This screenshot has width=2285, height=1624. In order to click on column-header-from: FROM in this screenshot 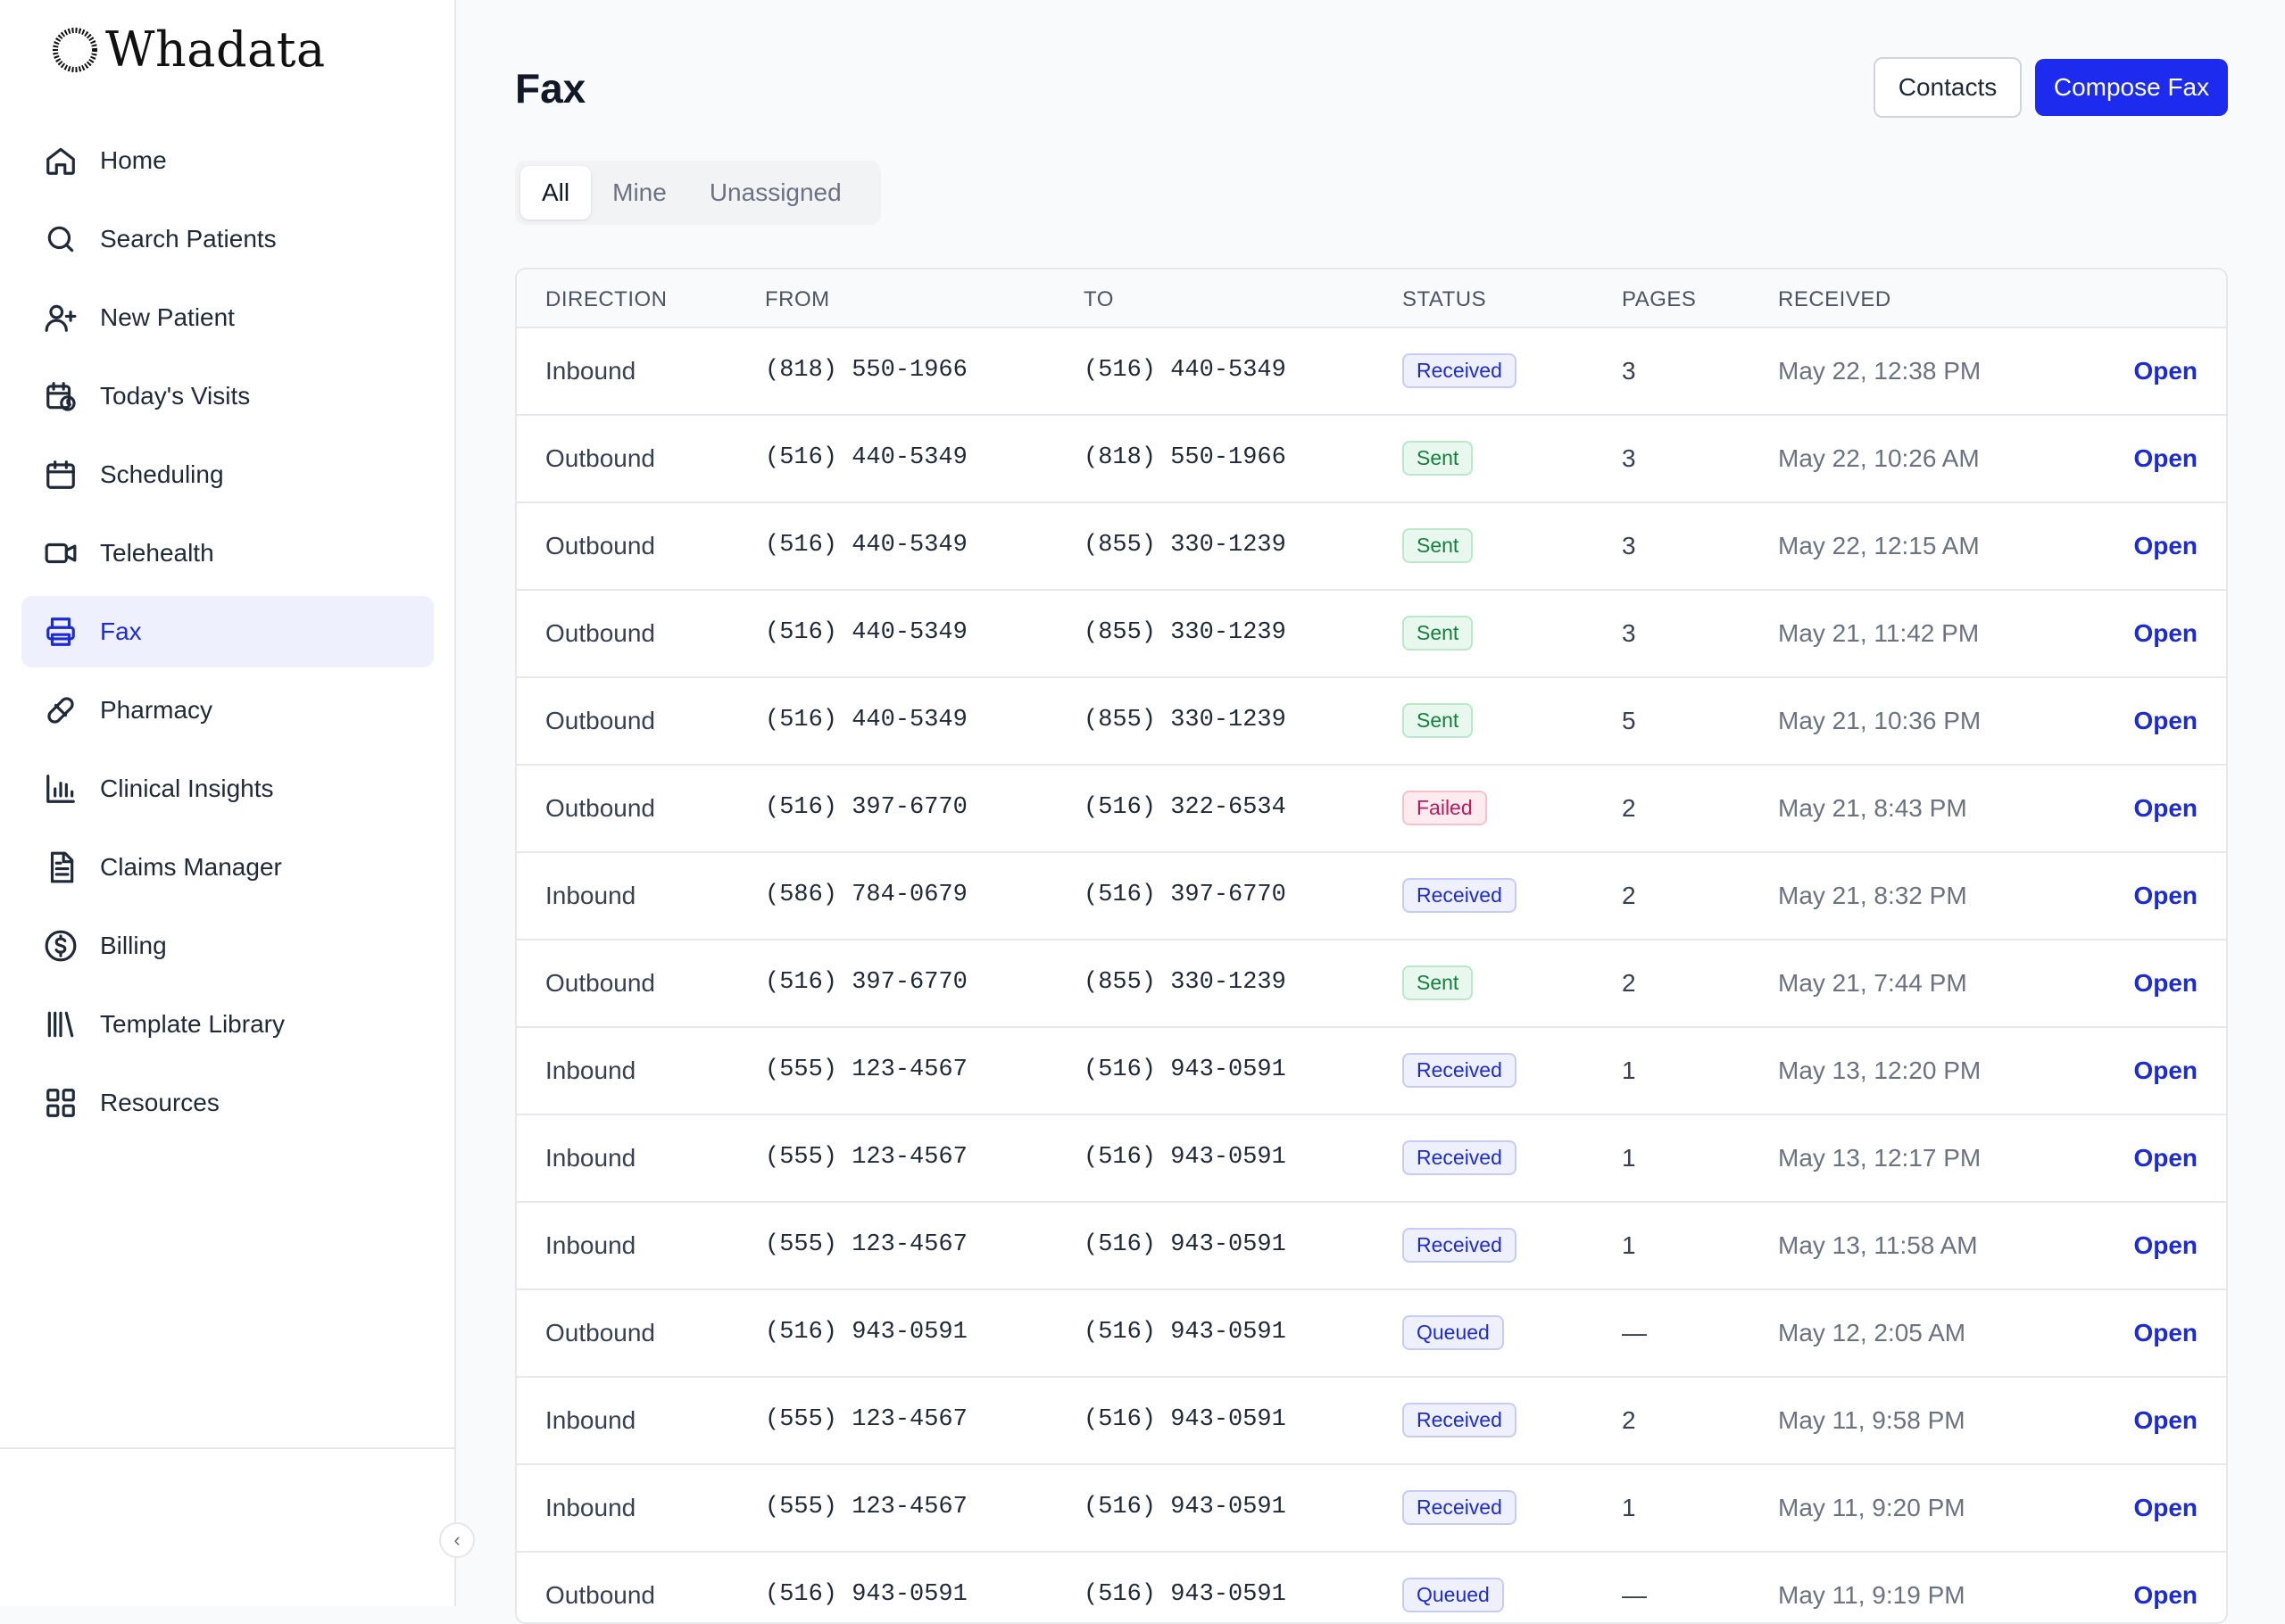, I will do `click(797, 299)`.